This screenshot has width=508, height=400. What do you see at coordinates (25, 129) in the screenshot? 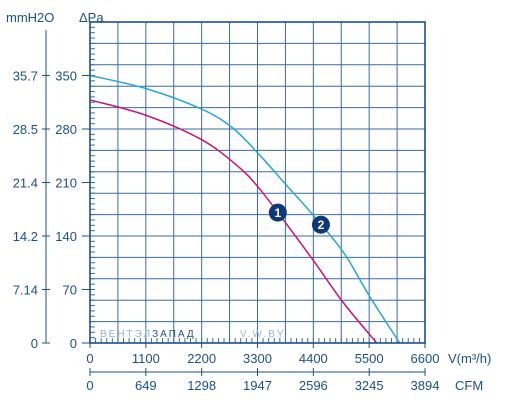
I see `y-tick-label-mmh2o: 28.5` at bounding box center [25, 129].